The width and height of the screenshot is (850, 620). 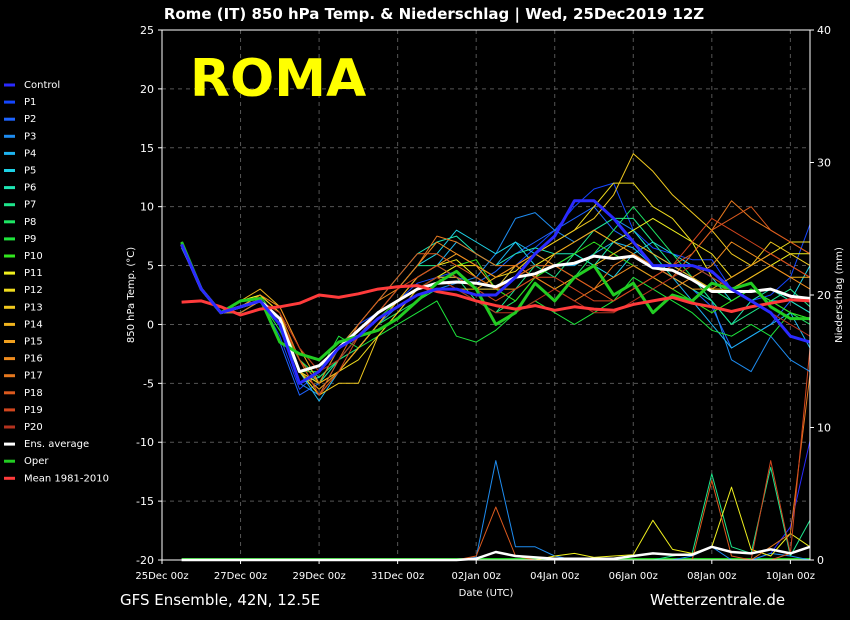 I want to click on legend-label: P15, so click(x=33, y=342).